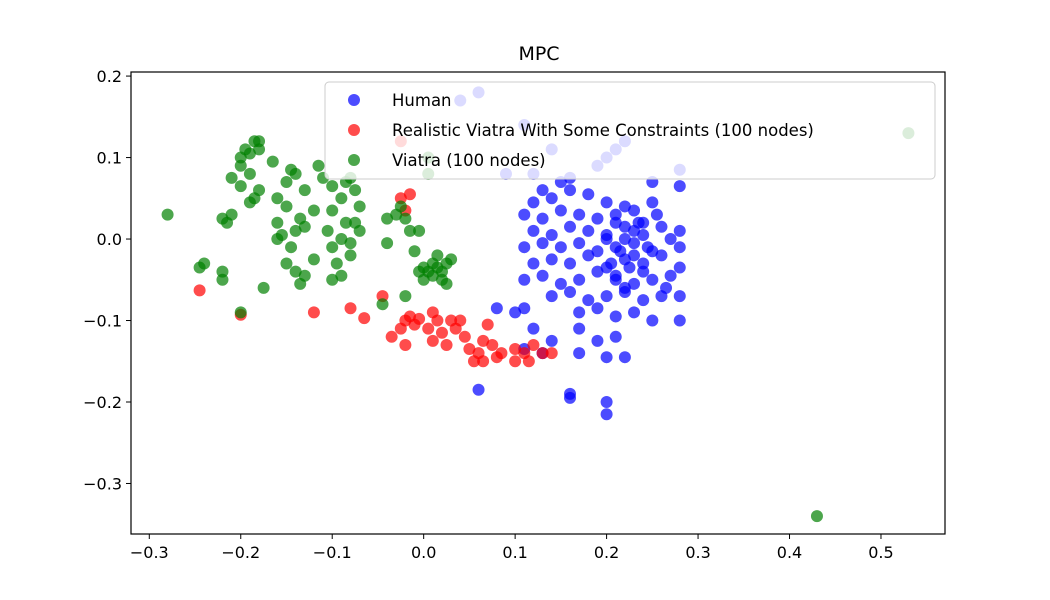 This screenshot has width=1050, height=600. Describe the element at coordinates (102, 483) in the screenshot. I see `y-tick-label: −0.3` at that location.